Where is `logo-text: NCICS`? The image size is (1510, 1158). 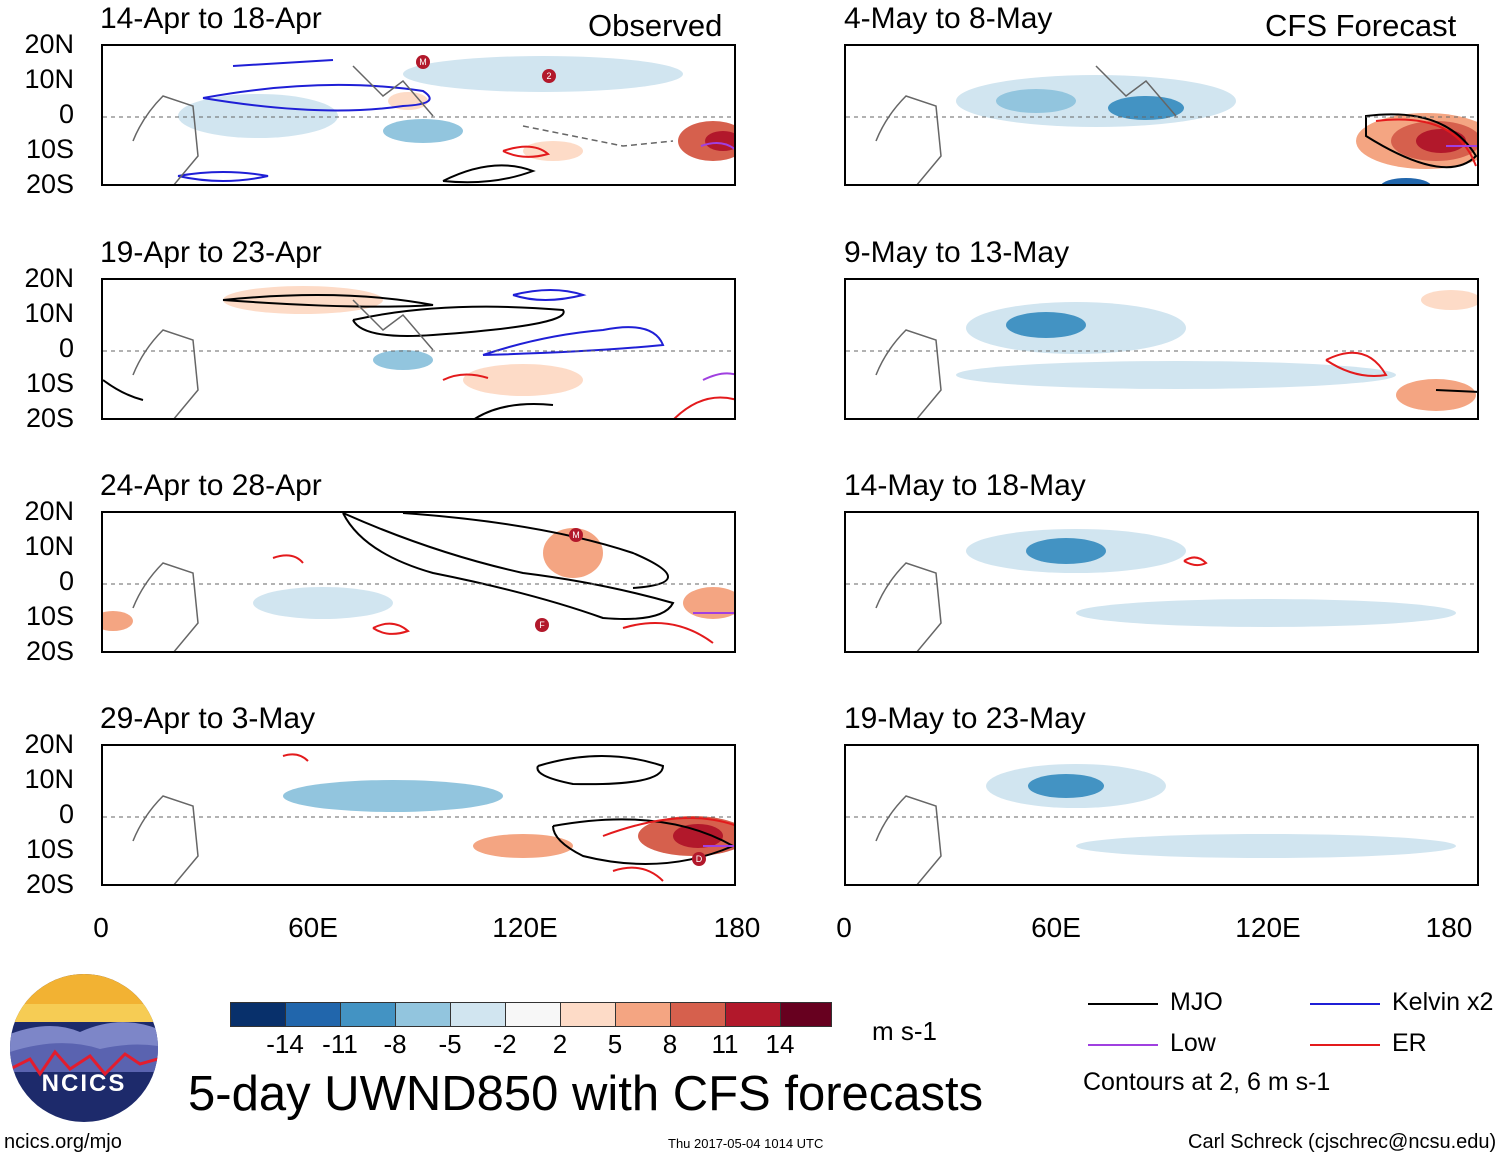 logo-text: NCICS is located at coordinates (84, 1083).